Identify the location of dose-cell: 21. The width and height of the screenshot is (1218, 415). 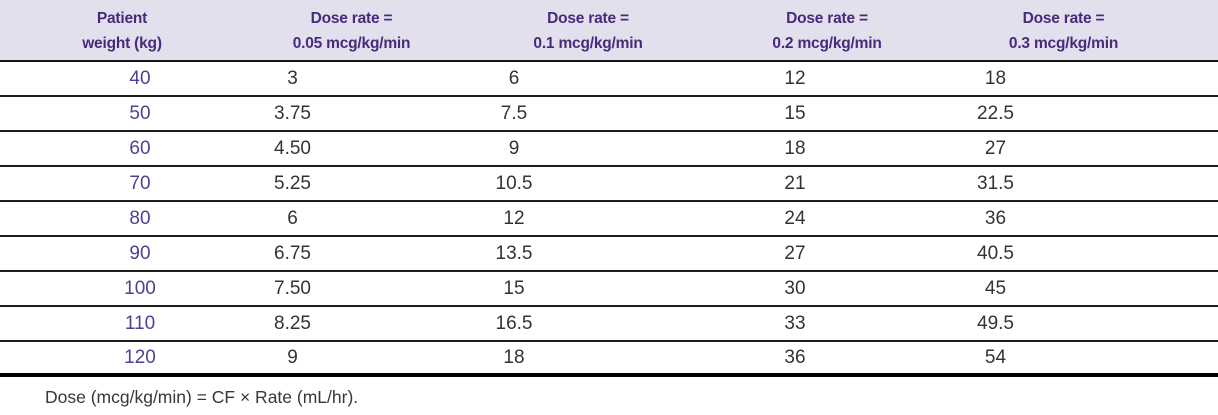
(853, 184).